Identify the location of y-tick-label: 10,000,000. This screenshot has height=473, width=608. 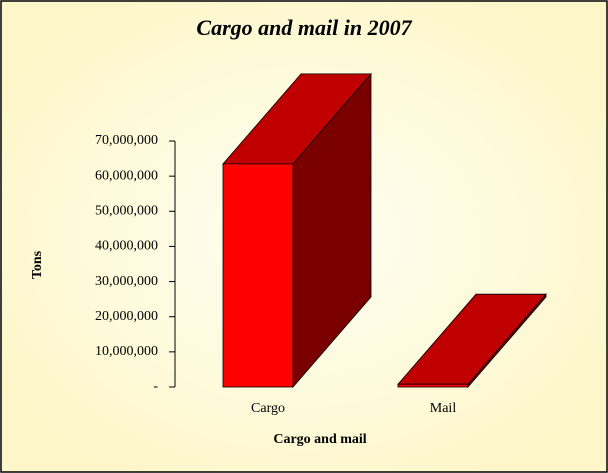
(126, 351).